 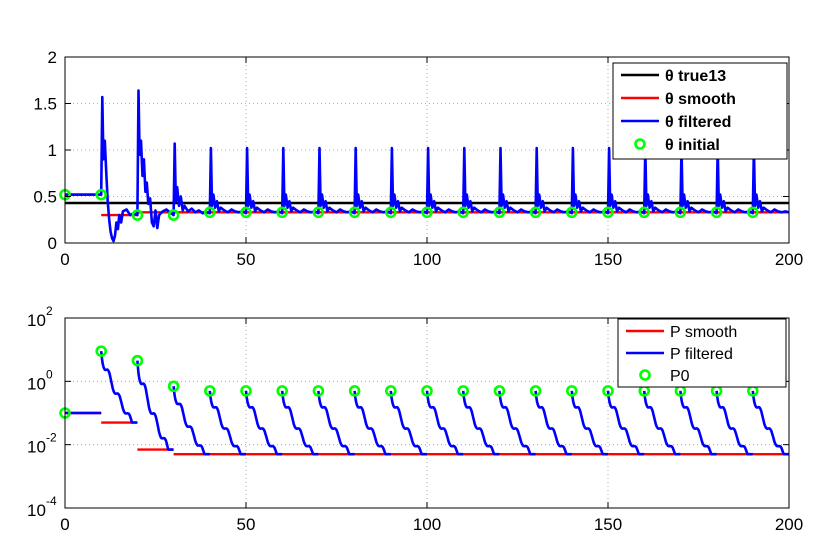 What do you see at coordinates (49, 311) in the screenshot?
I see `y-tick-label-exponent: 2` at bounding box center [49, 311].